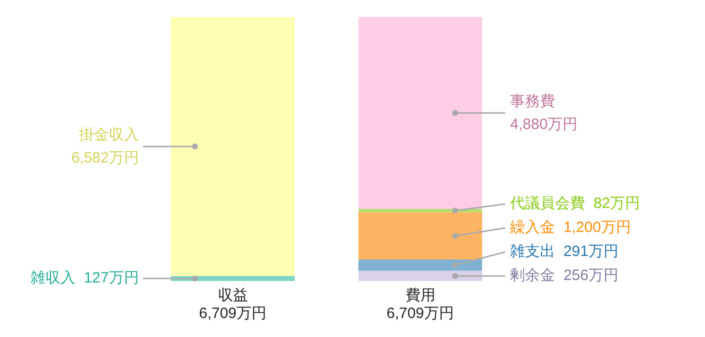 This screenshot has height=337, width=705. Describe the element at coordinates (570, 227) in the screenshot. I see `text: 繰入金 1,200万円` at that location.